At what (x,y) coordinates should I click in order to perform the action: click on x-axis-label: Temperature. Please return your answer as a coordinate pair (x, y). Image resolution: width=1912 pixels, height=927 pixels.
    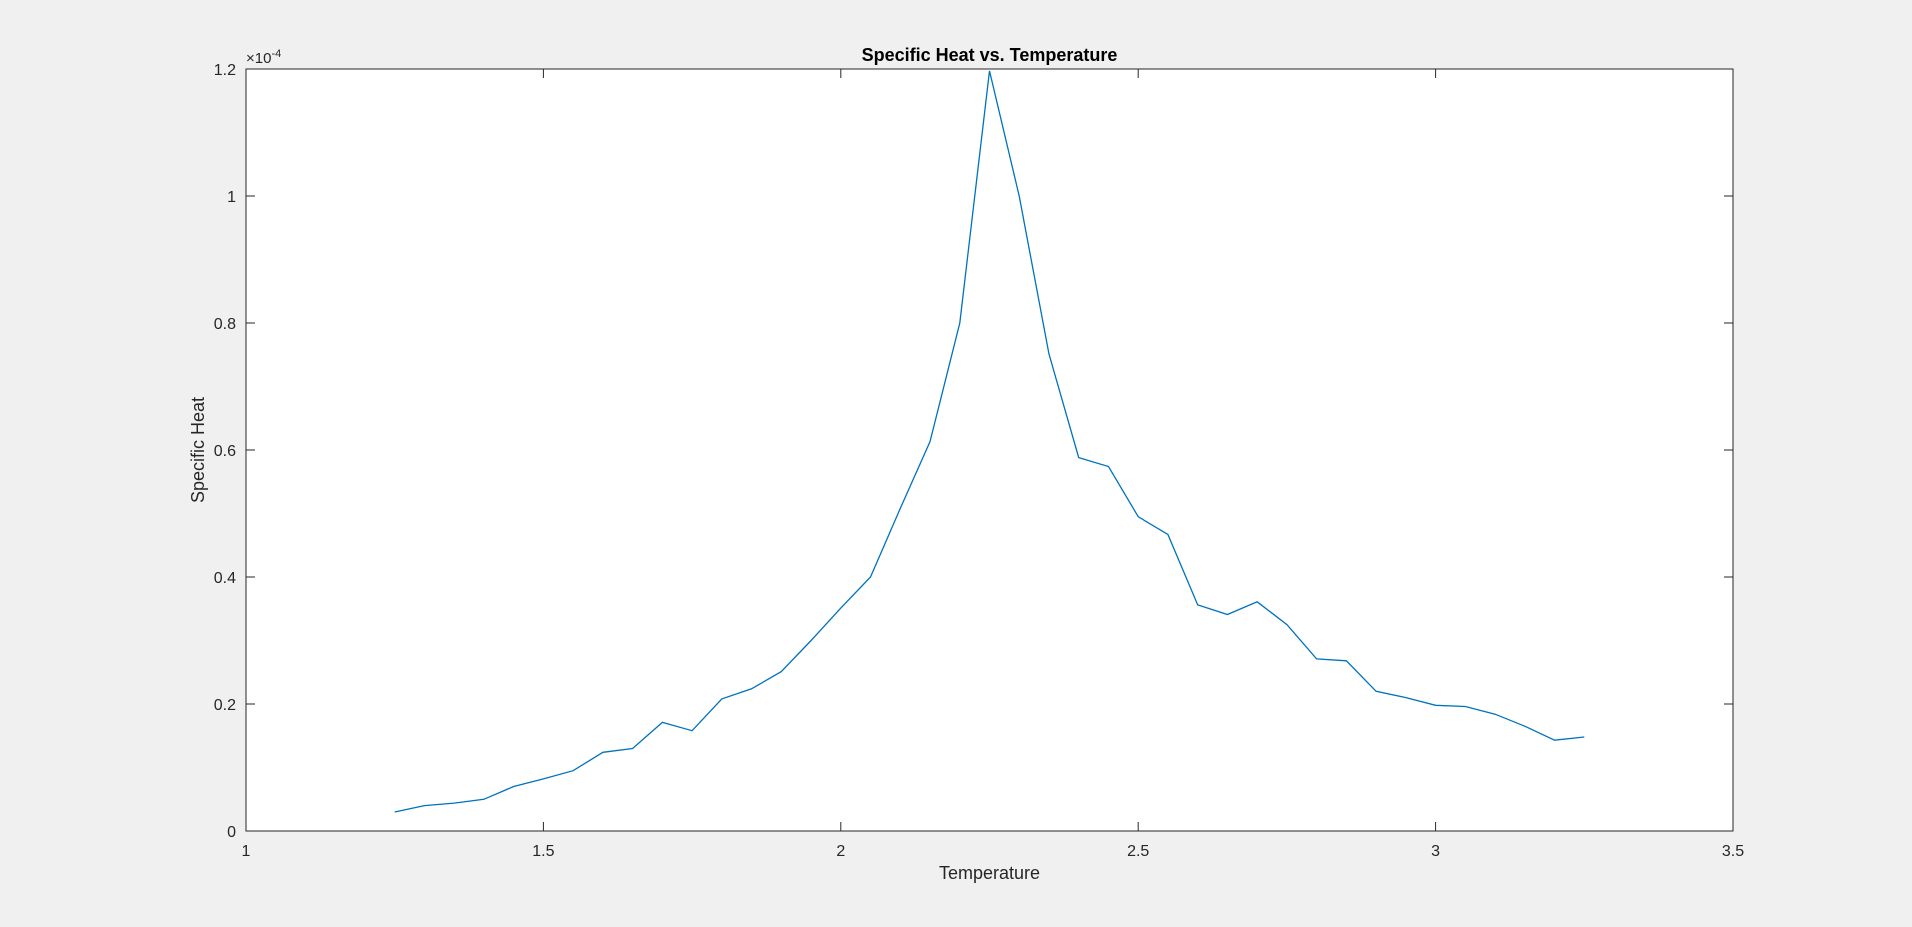
    Looking at the image, I should click on (989, 873).